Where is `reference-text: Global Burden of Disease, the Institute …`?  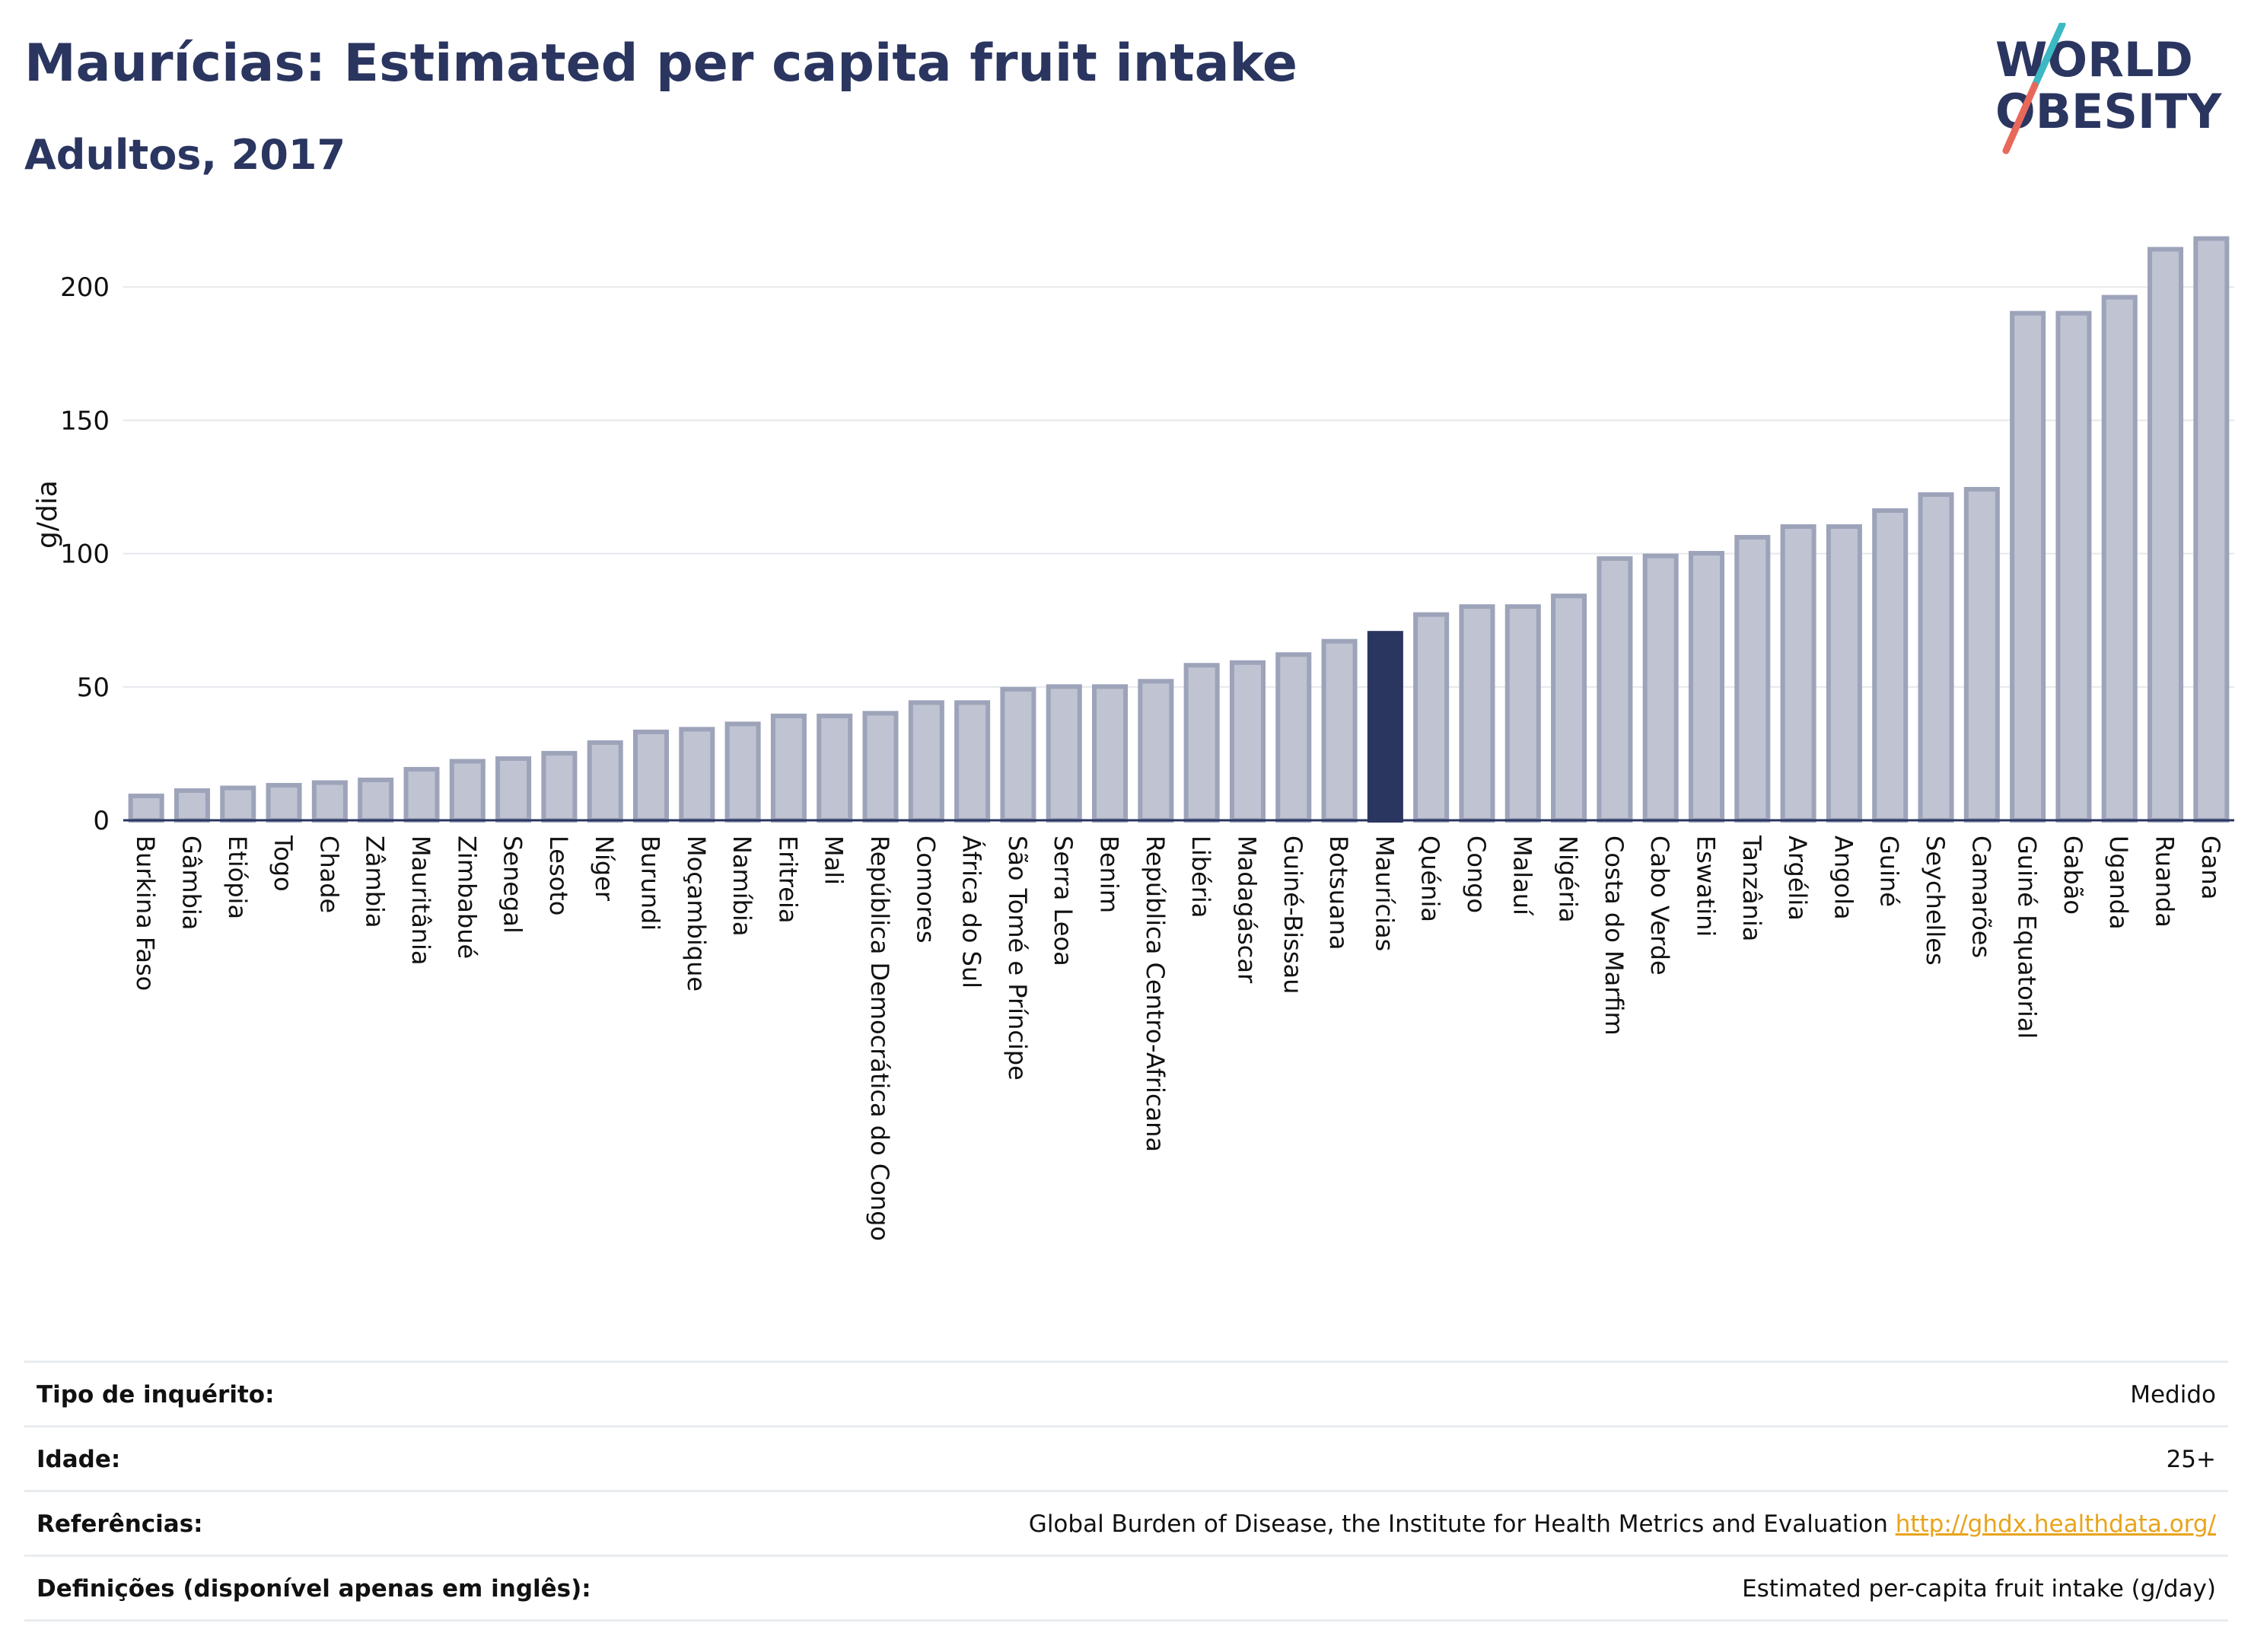 reference-text: Global Burden of Disease, the Institute … is located at coordinates (1458, 1524).